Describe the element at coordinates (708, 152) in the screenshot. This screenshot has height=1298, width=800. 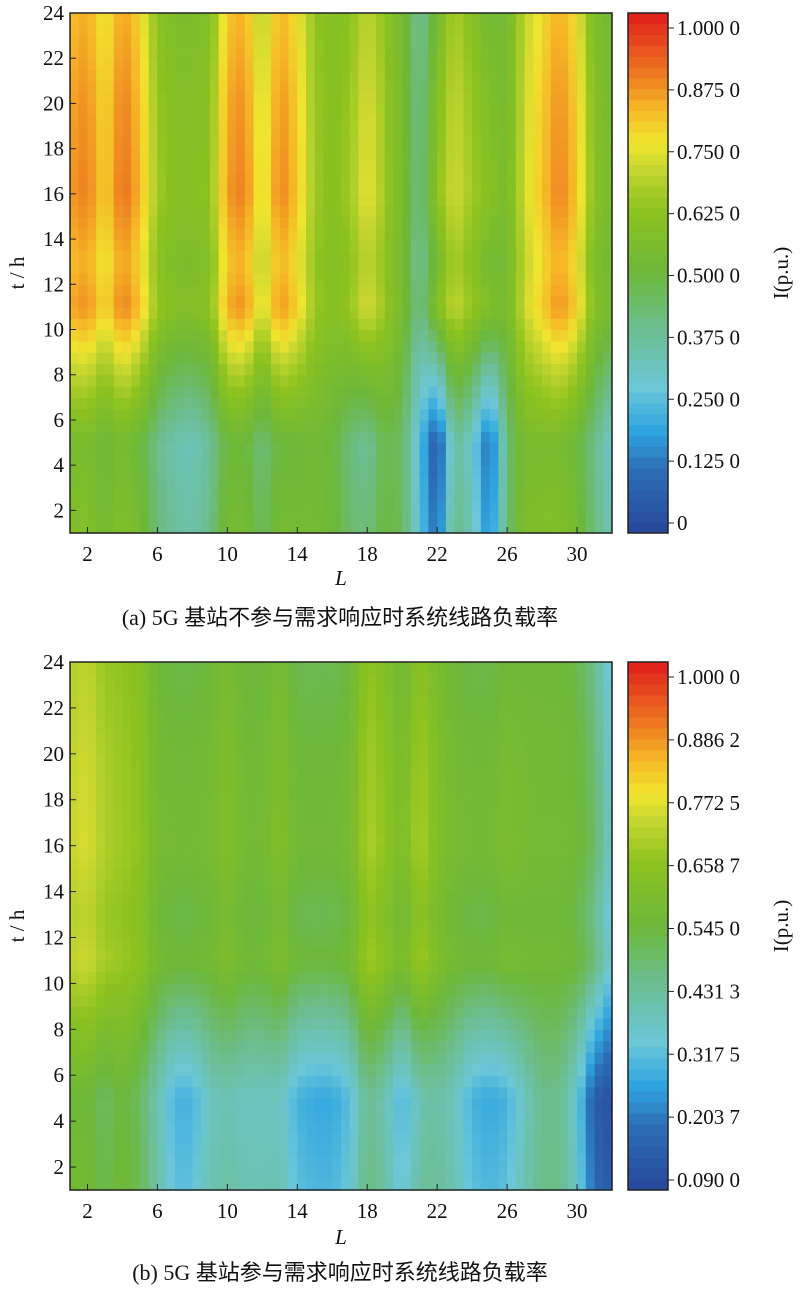
I see `colorbar-tick-label: 0.750 0` at that location.